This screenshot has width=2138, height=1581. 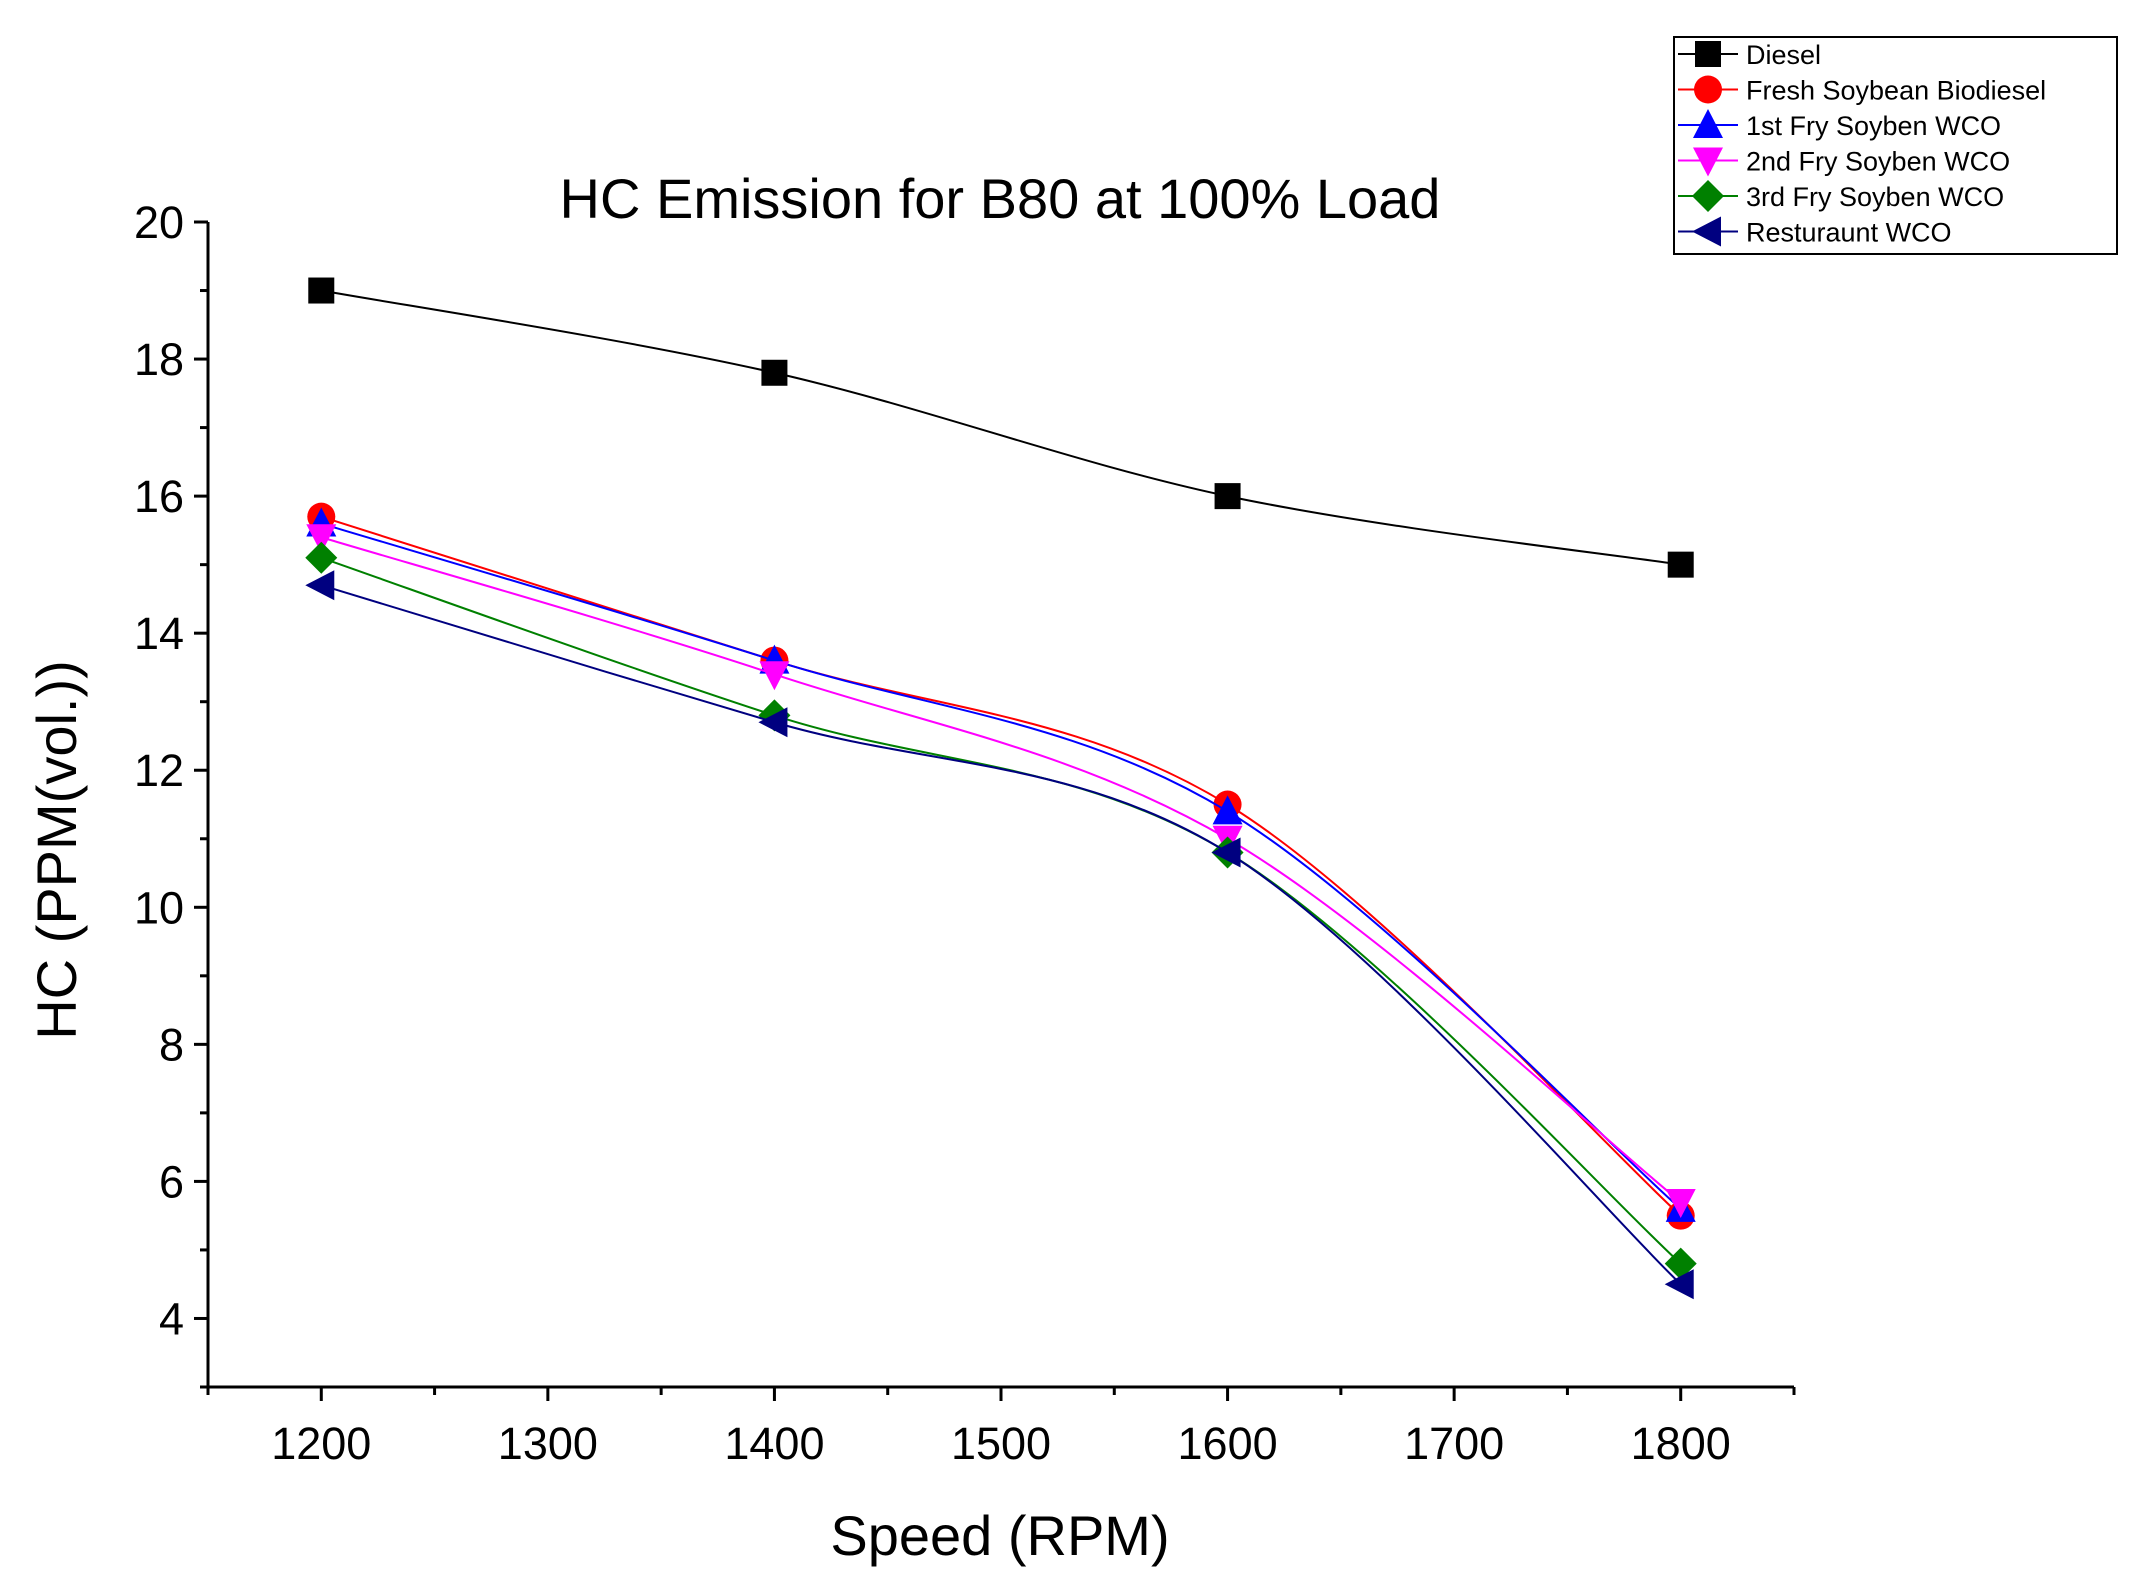 I want to click on y-tick-label: 18, so click(x=159, y=359).